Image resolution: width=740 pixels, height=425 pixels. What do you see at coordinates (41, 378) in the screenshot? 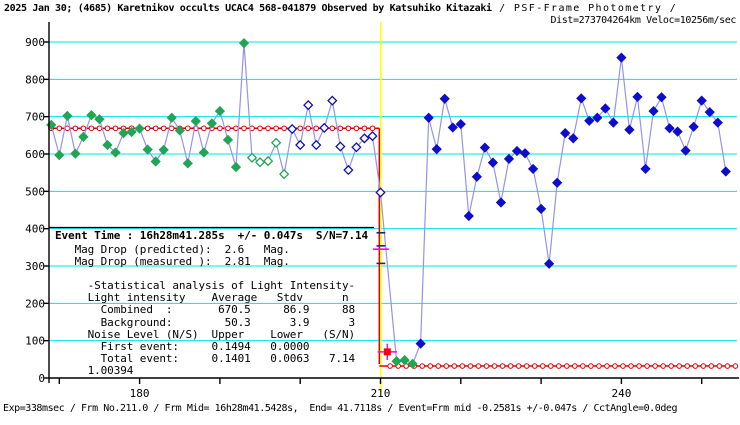
I see `svg-text: 0` at bounding box center [41, 378].